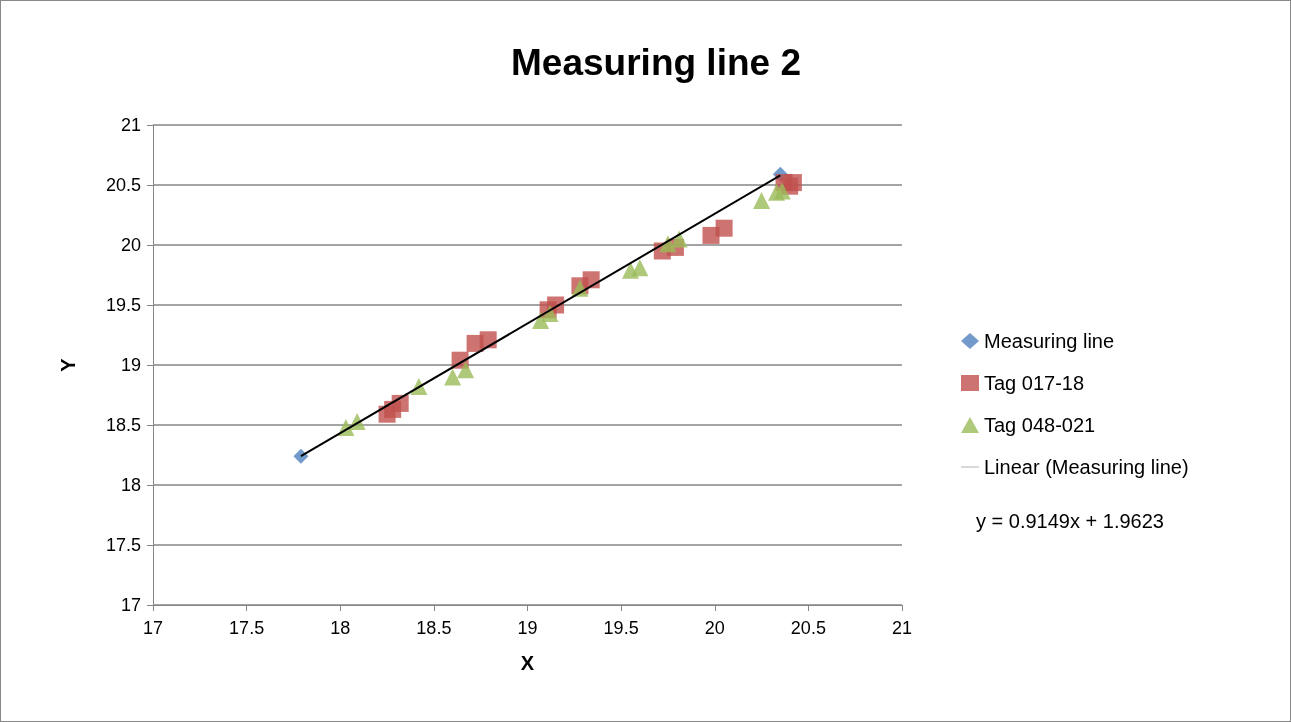 The height and width of the screenshot is (722, 1291). I want to click on x-tick-label: 20, so click(714, 628).